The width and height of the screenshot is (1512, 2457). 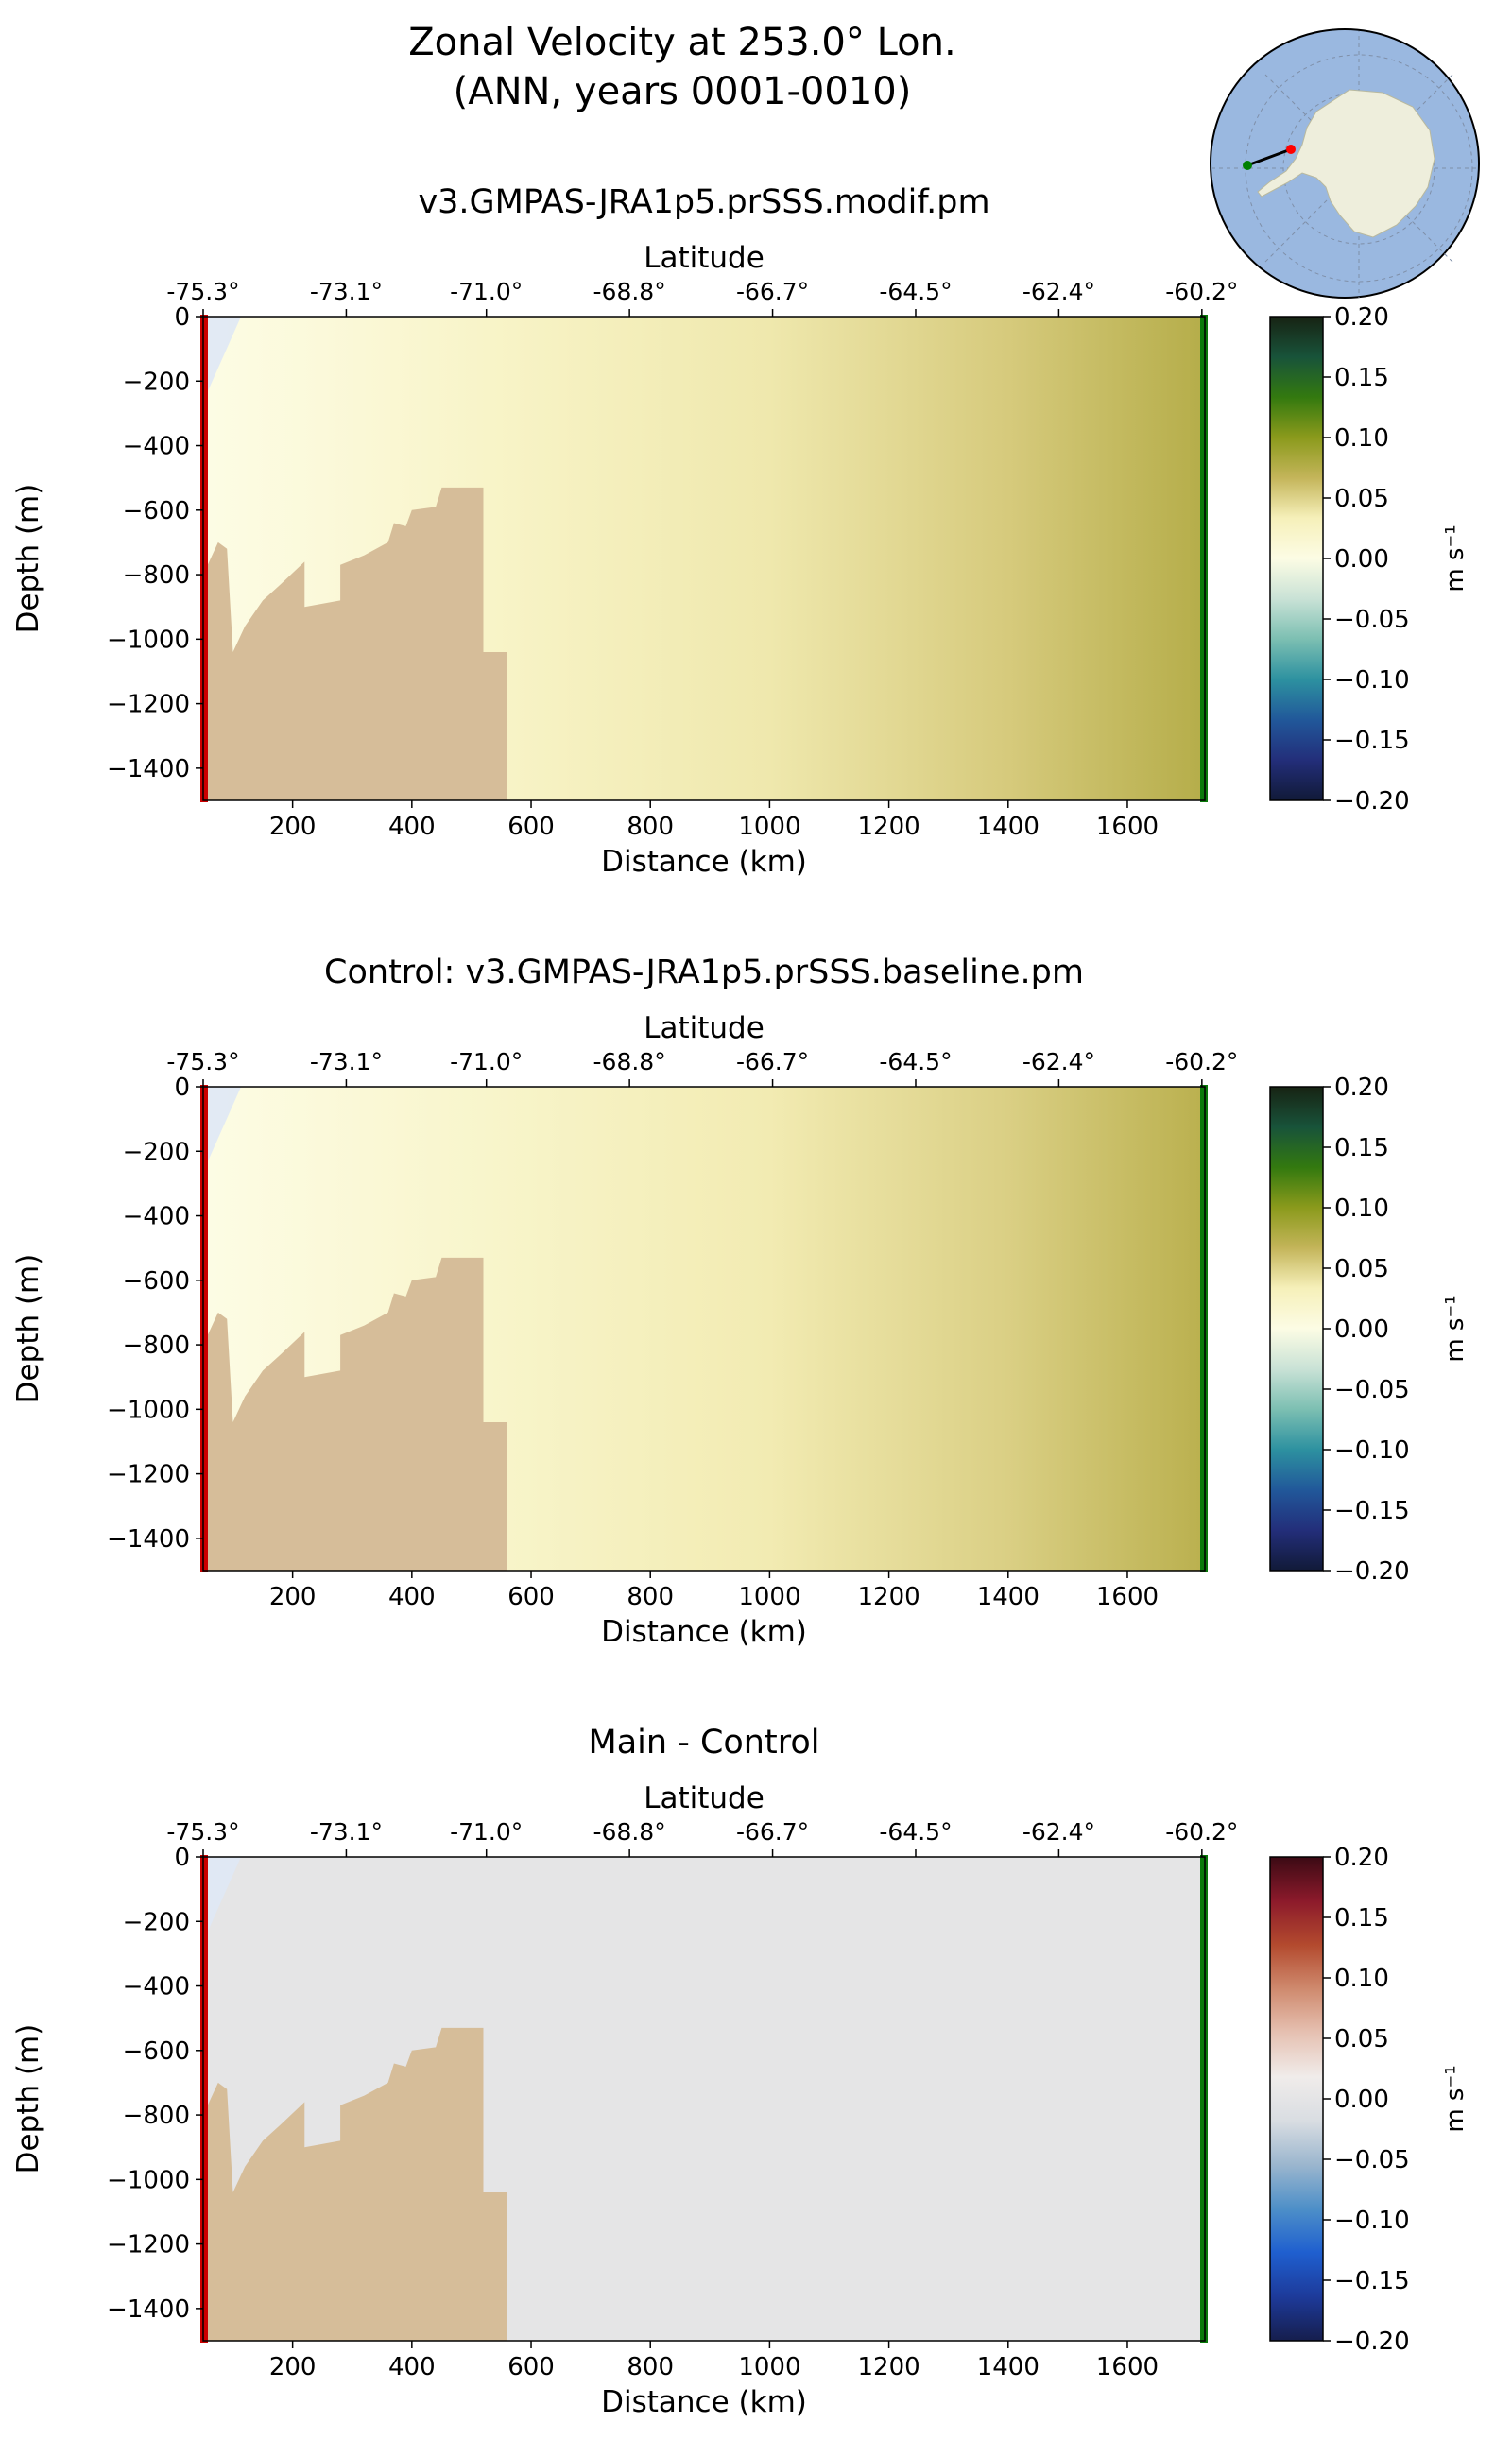 I want to click on latitude-axis-label: Latitude, so click(x=704, y=1798).